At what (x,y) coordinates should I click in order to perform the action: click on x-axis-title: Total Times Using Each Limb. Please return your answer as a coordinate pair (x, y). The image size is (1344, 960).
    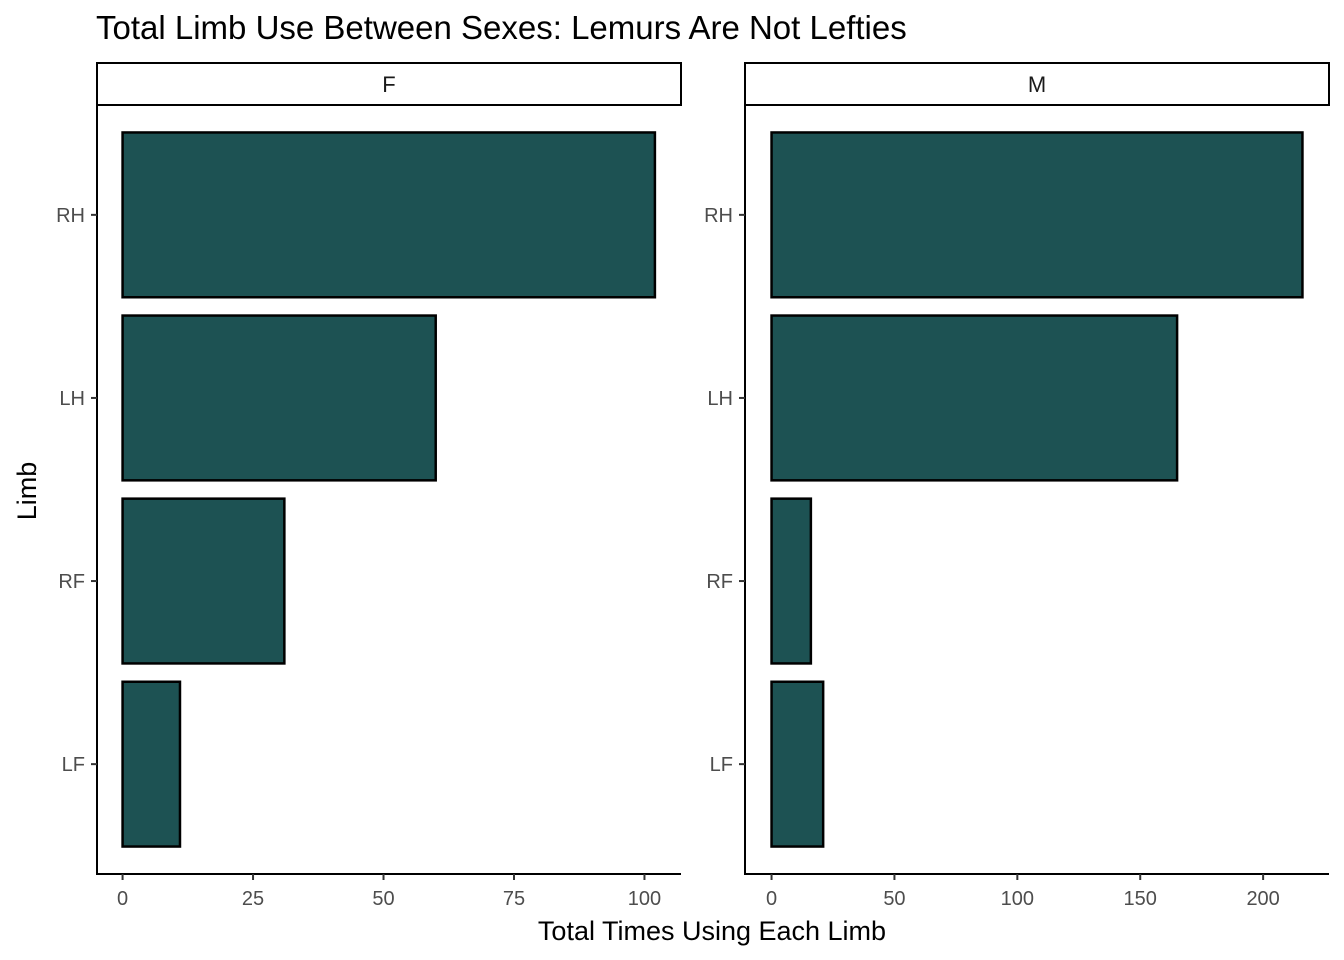
    Looking at the image, I should click on (712, 931).